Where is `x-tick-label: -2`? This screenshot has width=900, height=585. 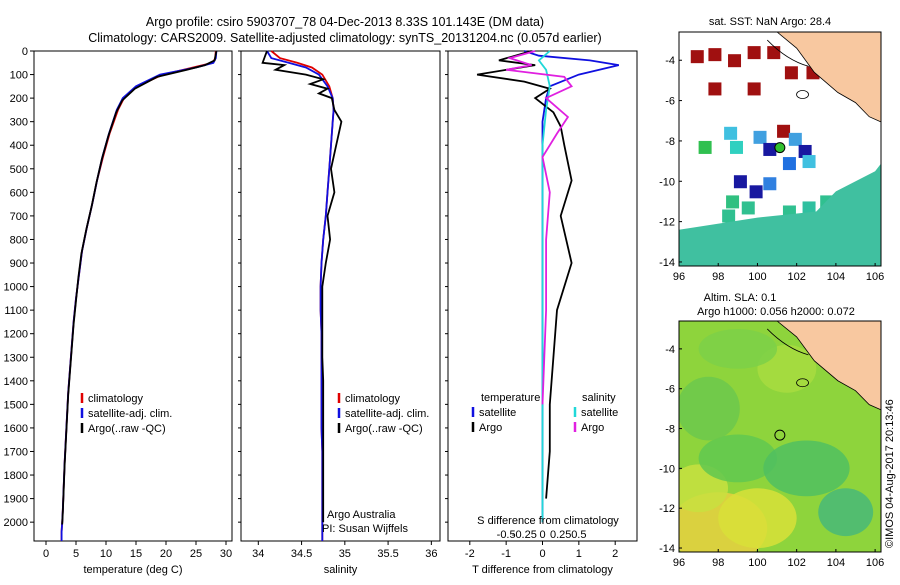 x-tick-label: -2 is located at coordinates (470, 554).